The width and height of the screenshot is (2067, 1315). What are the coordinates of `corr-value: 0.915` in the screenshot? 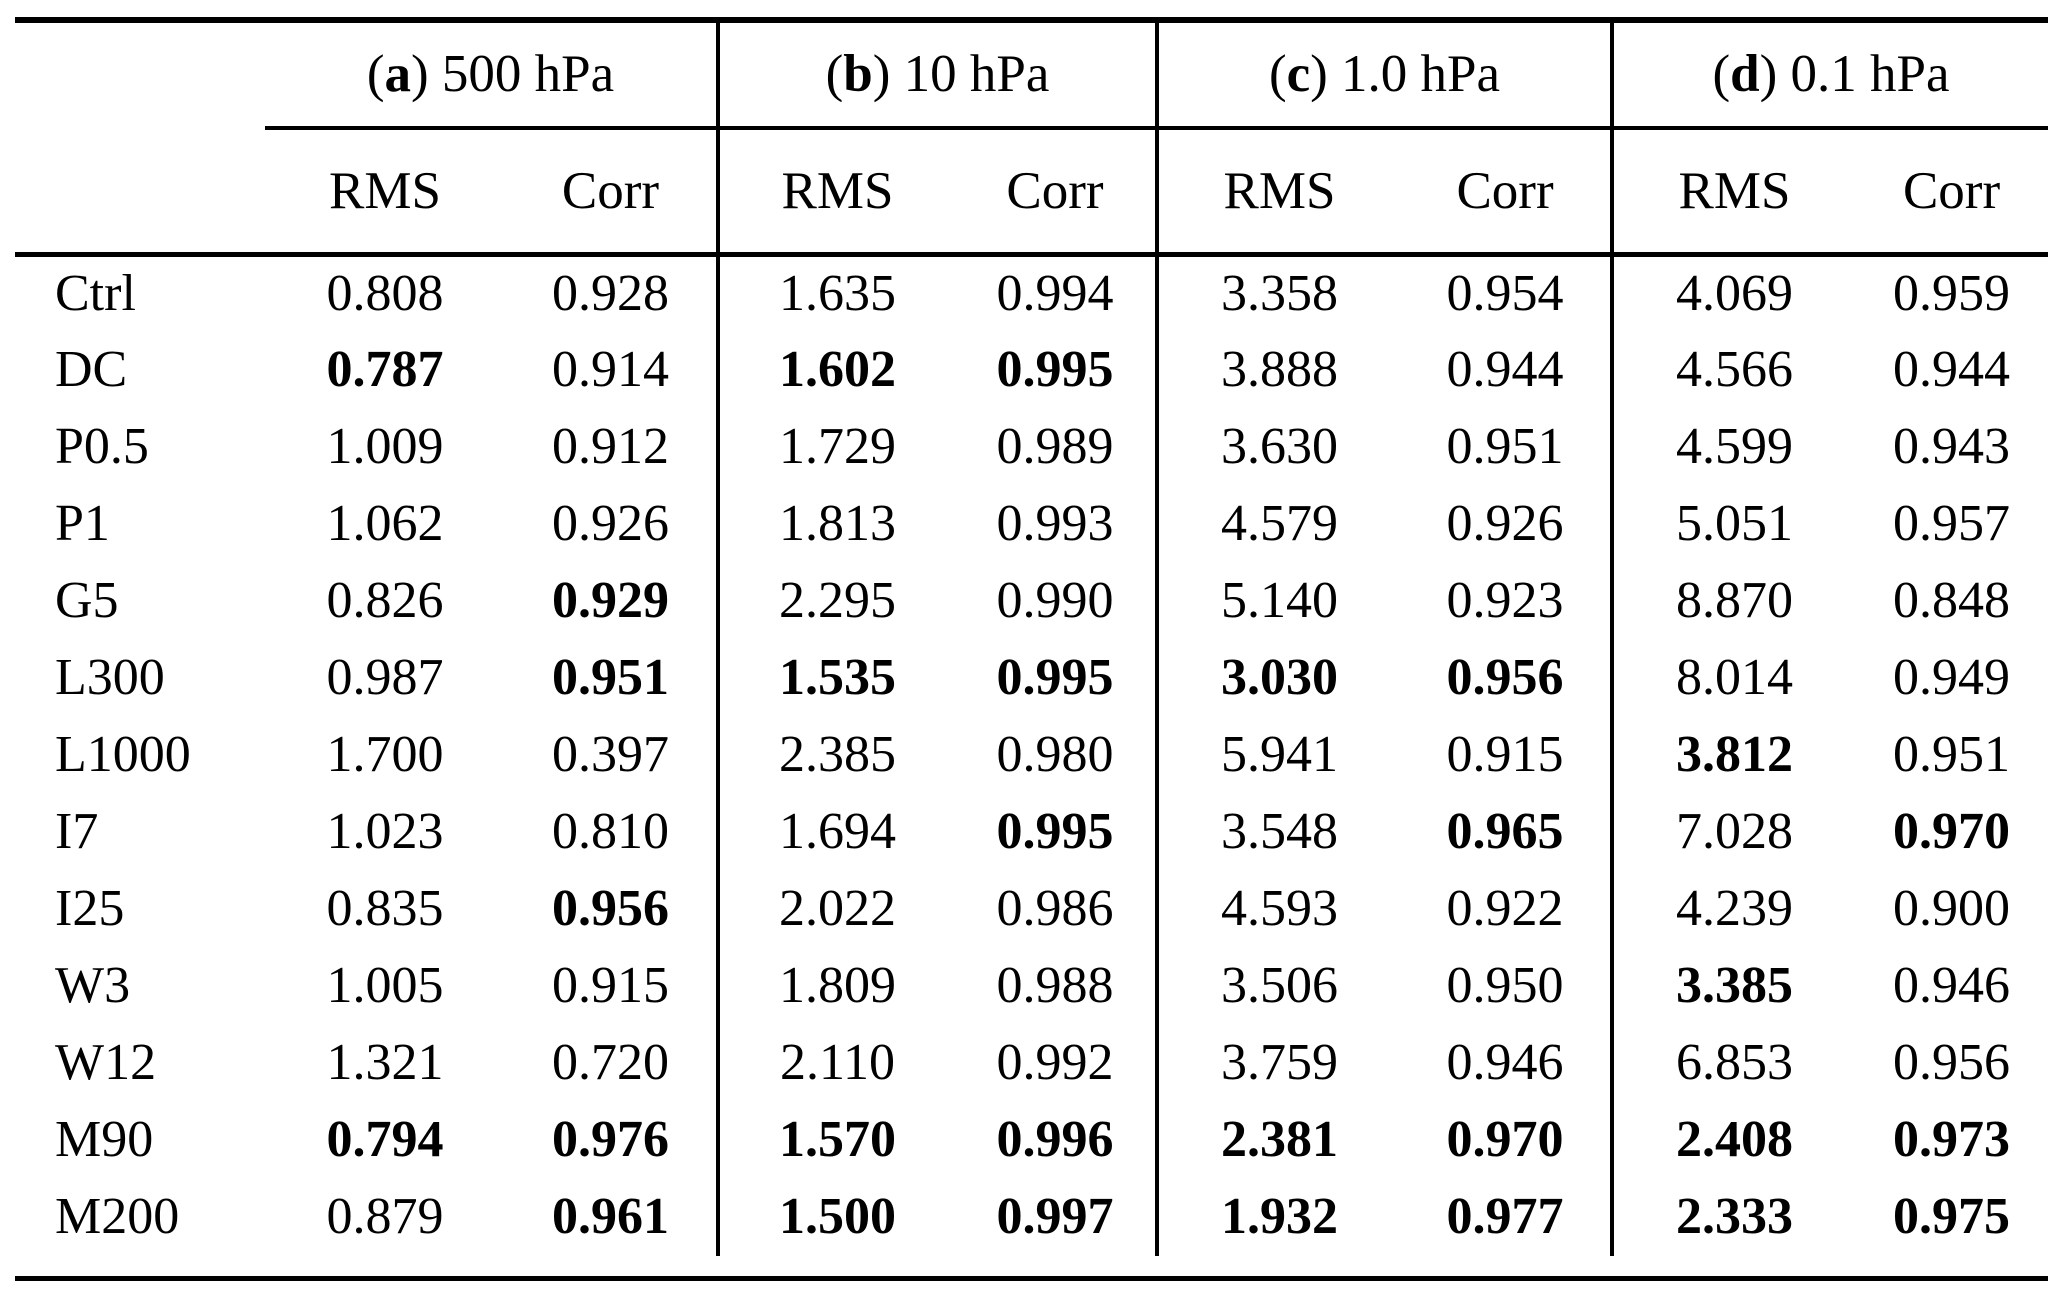 It's located at (610, 985).